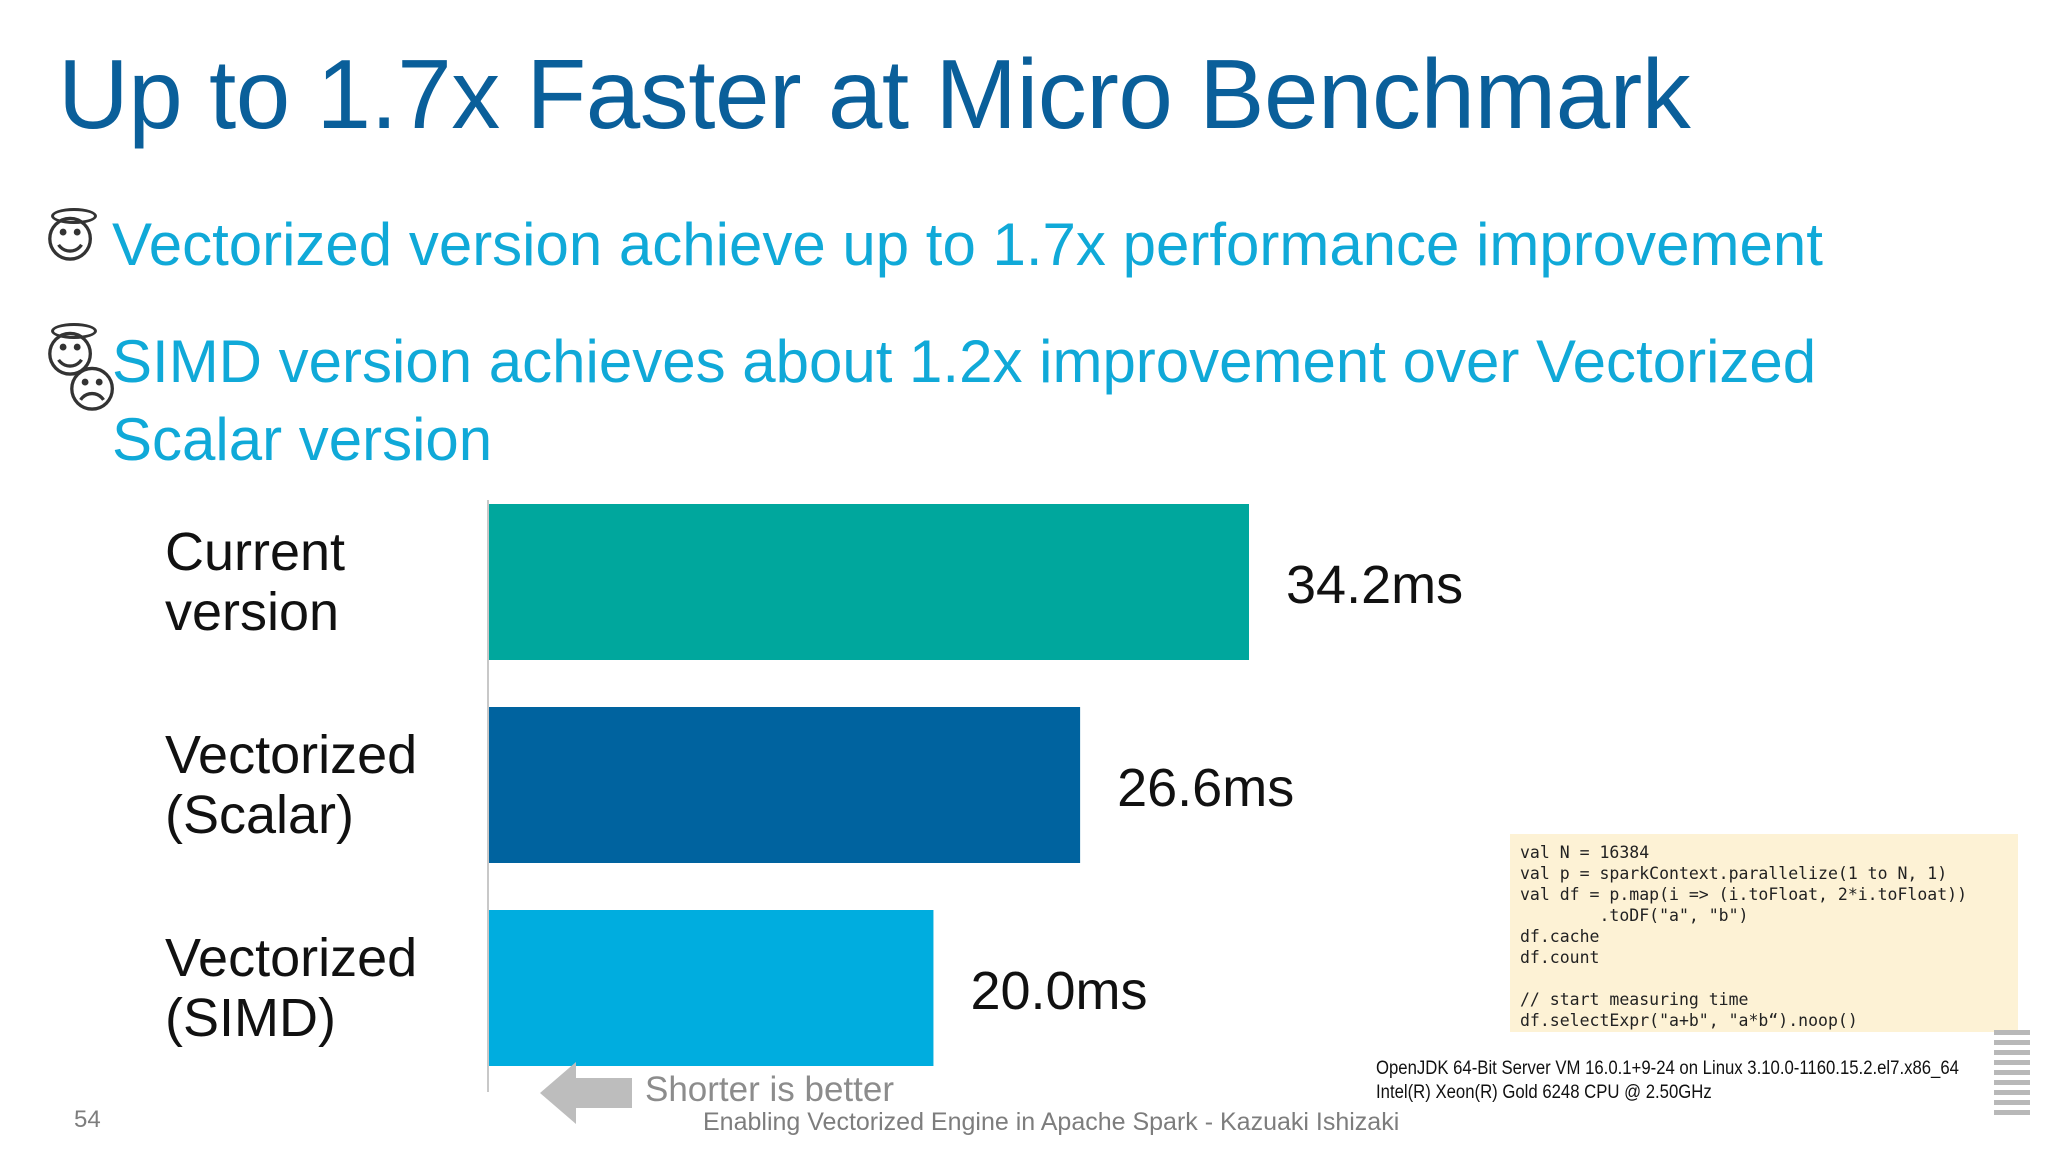  Describe the element at coordinates (291, 785) in the screenshot. I see `category-label-1: Vectorized (Scalar)` at that location.